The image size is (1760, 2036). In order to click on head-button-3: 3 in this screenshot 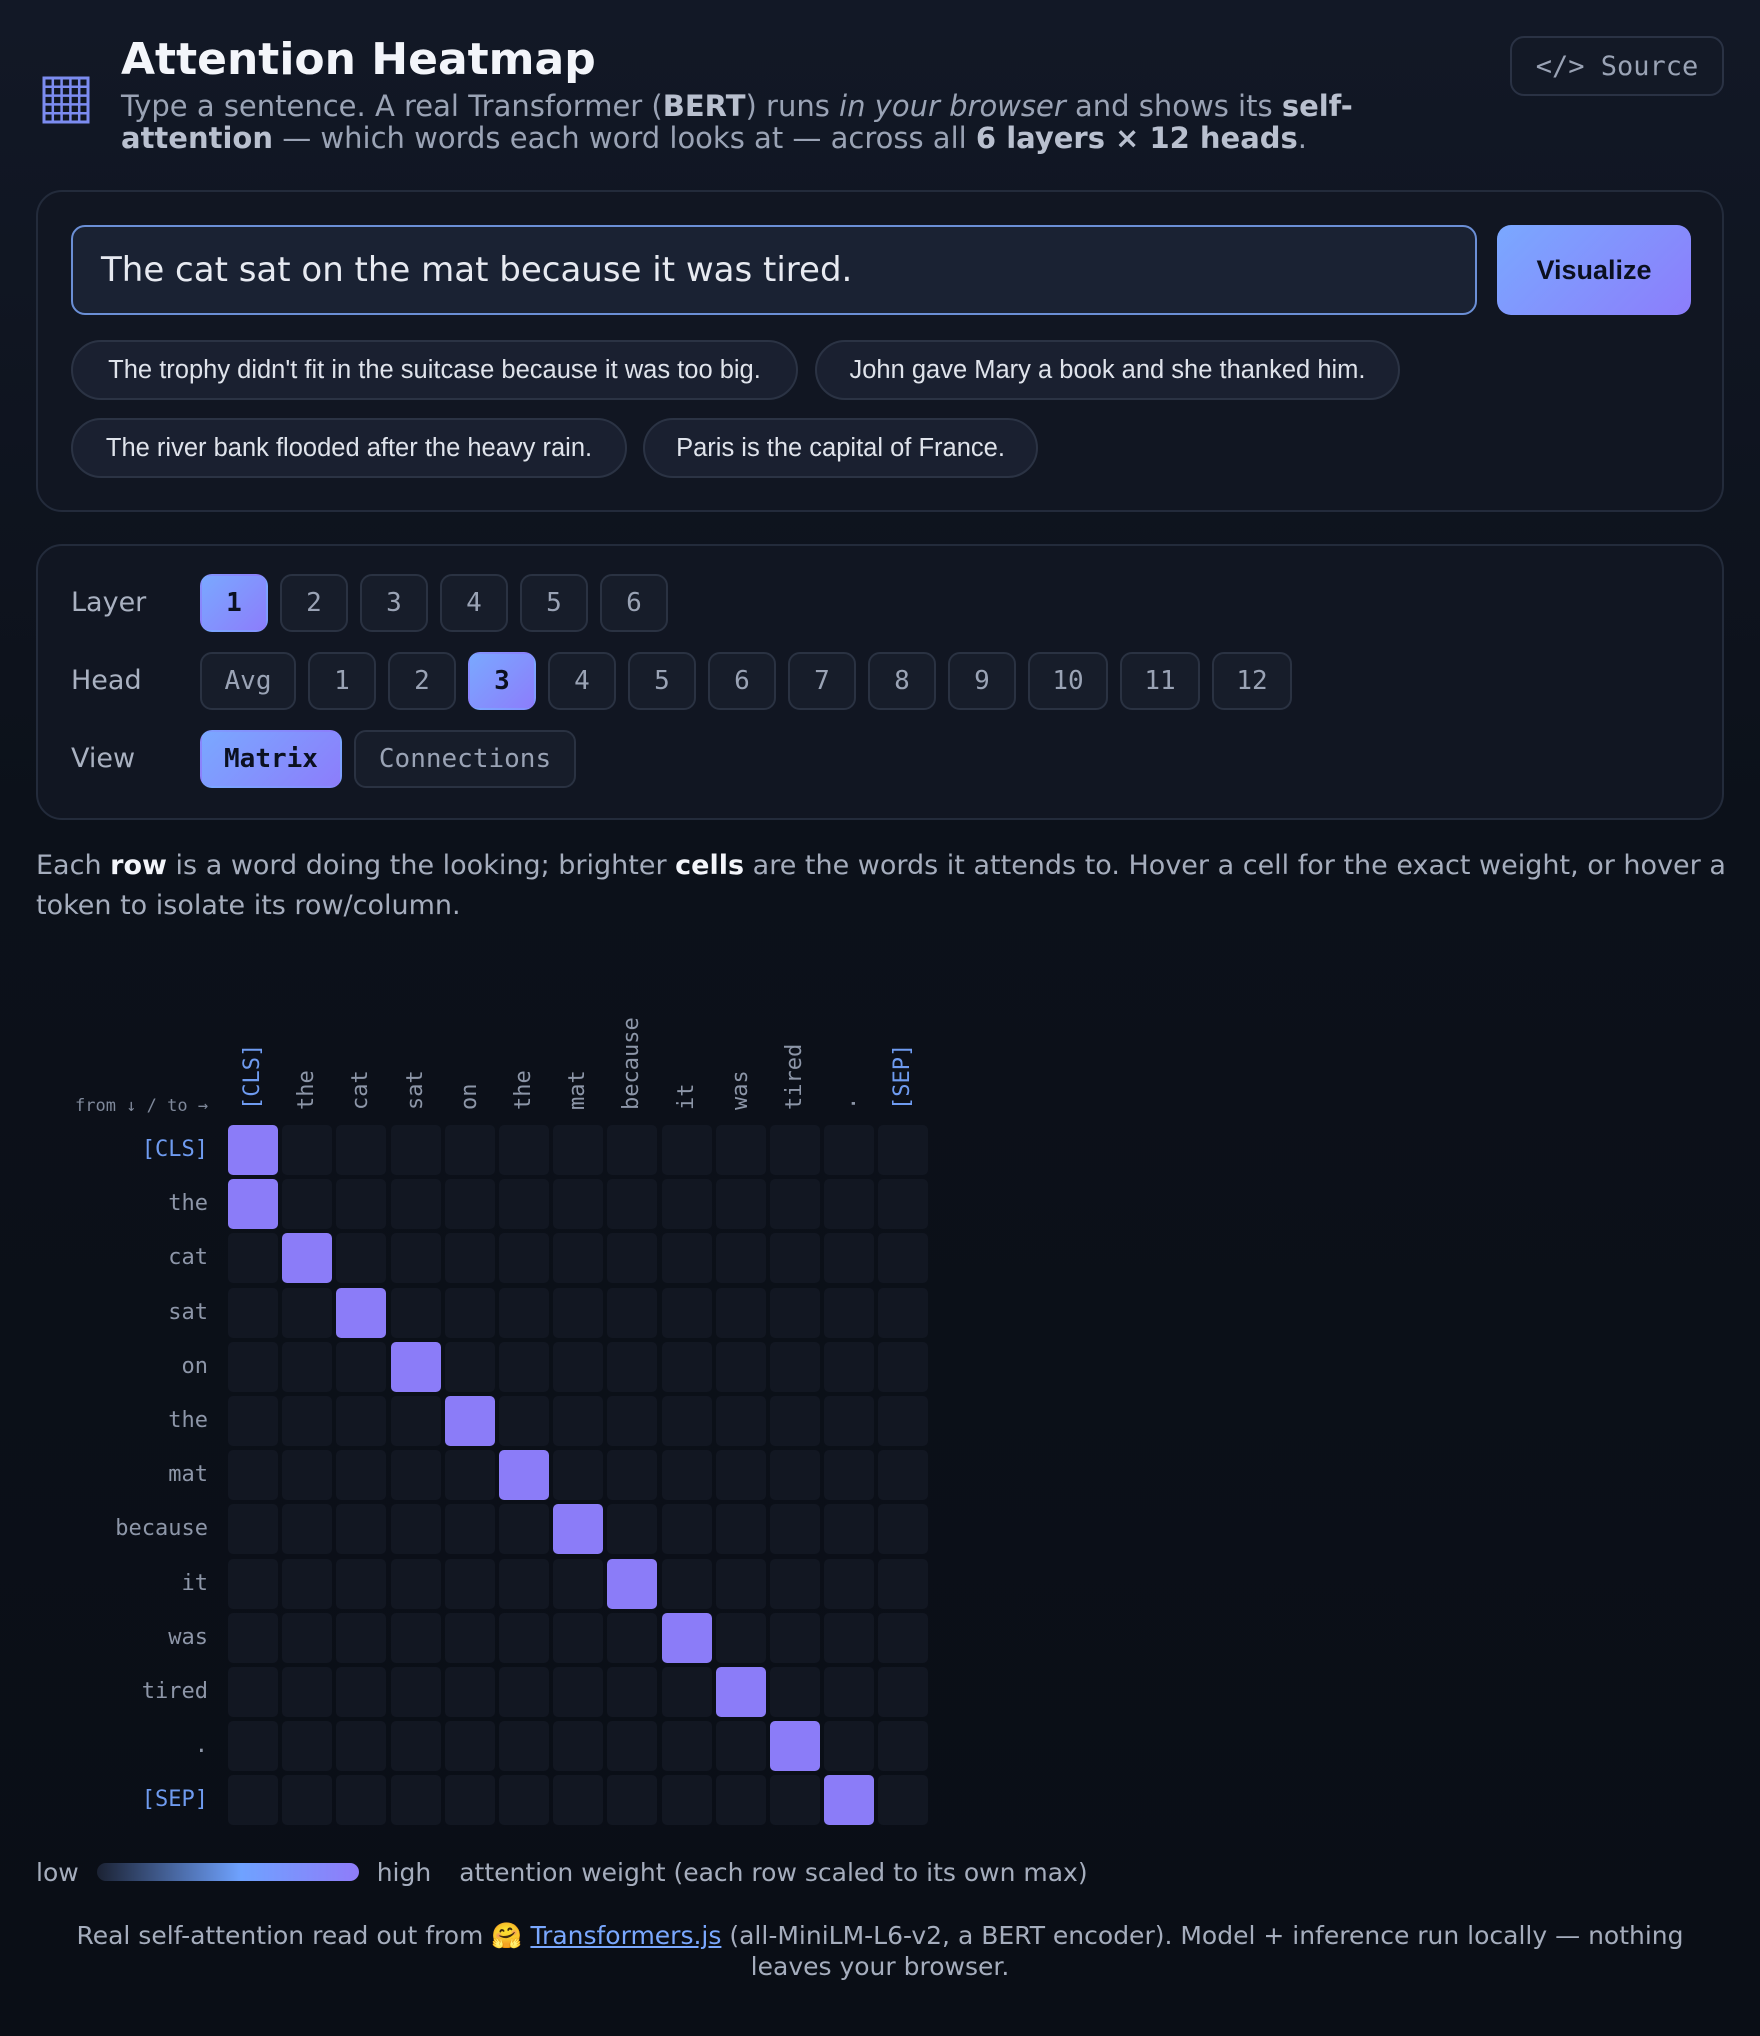, I will do `click(502, 681)`.